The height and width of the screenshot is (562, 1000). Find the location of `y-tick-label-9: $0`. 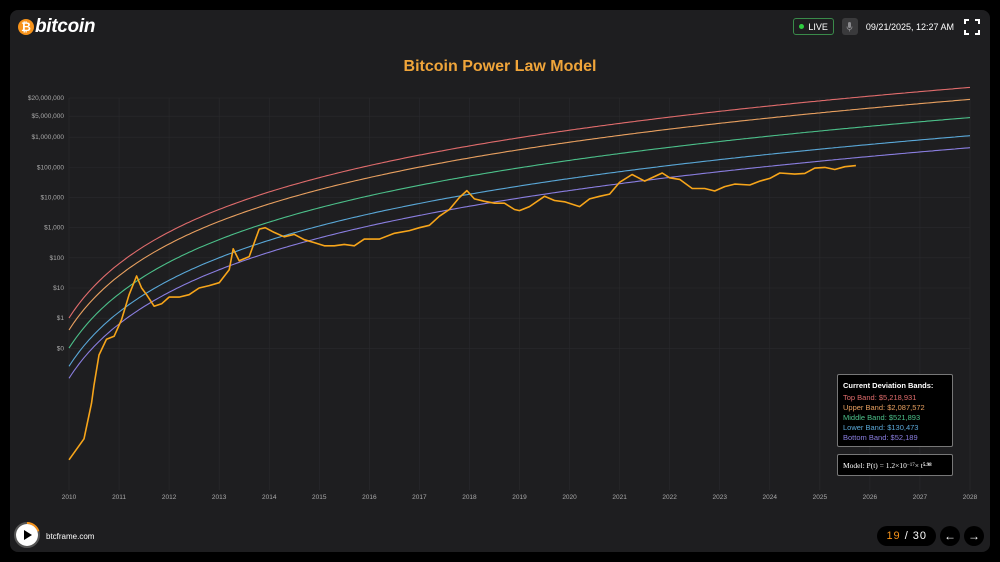

y-tick-label-9: $0 is located at coordinates (61, 348).